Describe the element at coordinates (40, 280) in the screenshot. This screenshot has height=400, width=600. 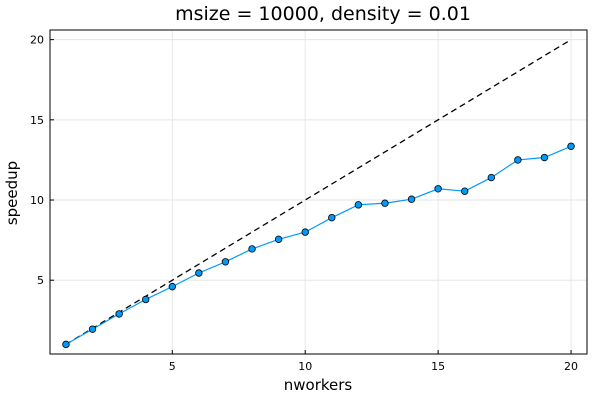
I see `y-tick-label: 5` at that location.